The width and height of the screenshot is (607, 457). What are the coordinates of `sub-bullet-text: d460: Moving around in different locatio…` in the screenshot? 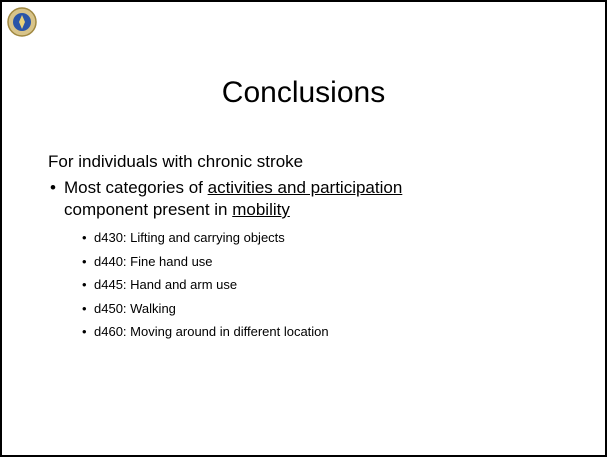 It's located at (211, 331).